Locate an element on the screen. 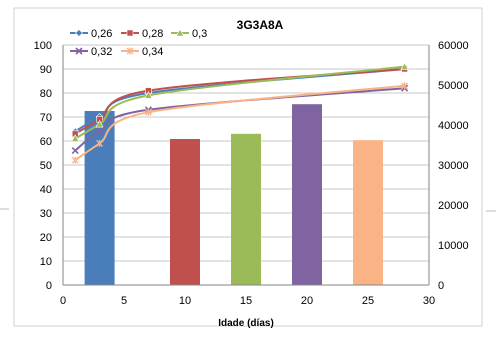 This screenshot has height=337, width=496. y2-tick-label: 50000 is located at coordinates (453, 86).